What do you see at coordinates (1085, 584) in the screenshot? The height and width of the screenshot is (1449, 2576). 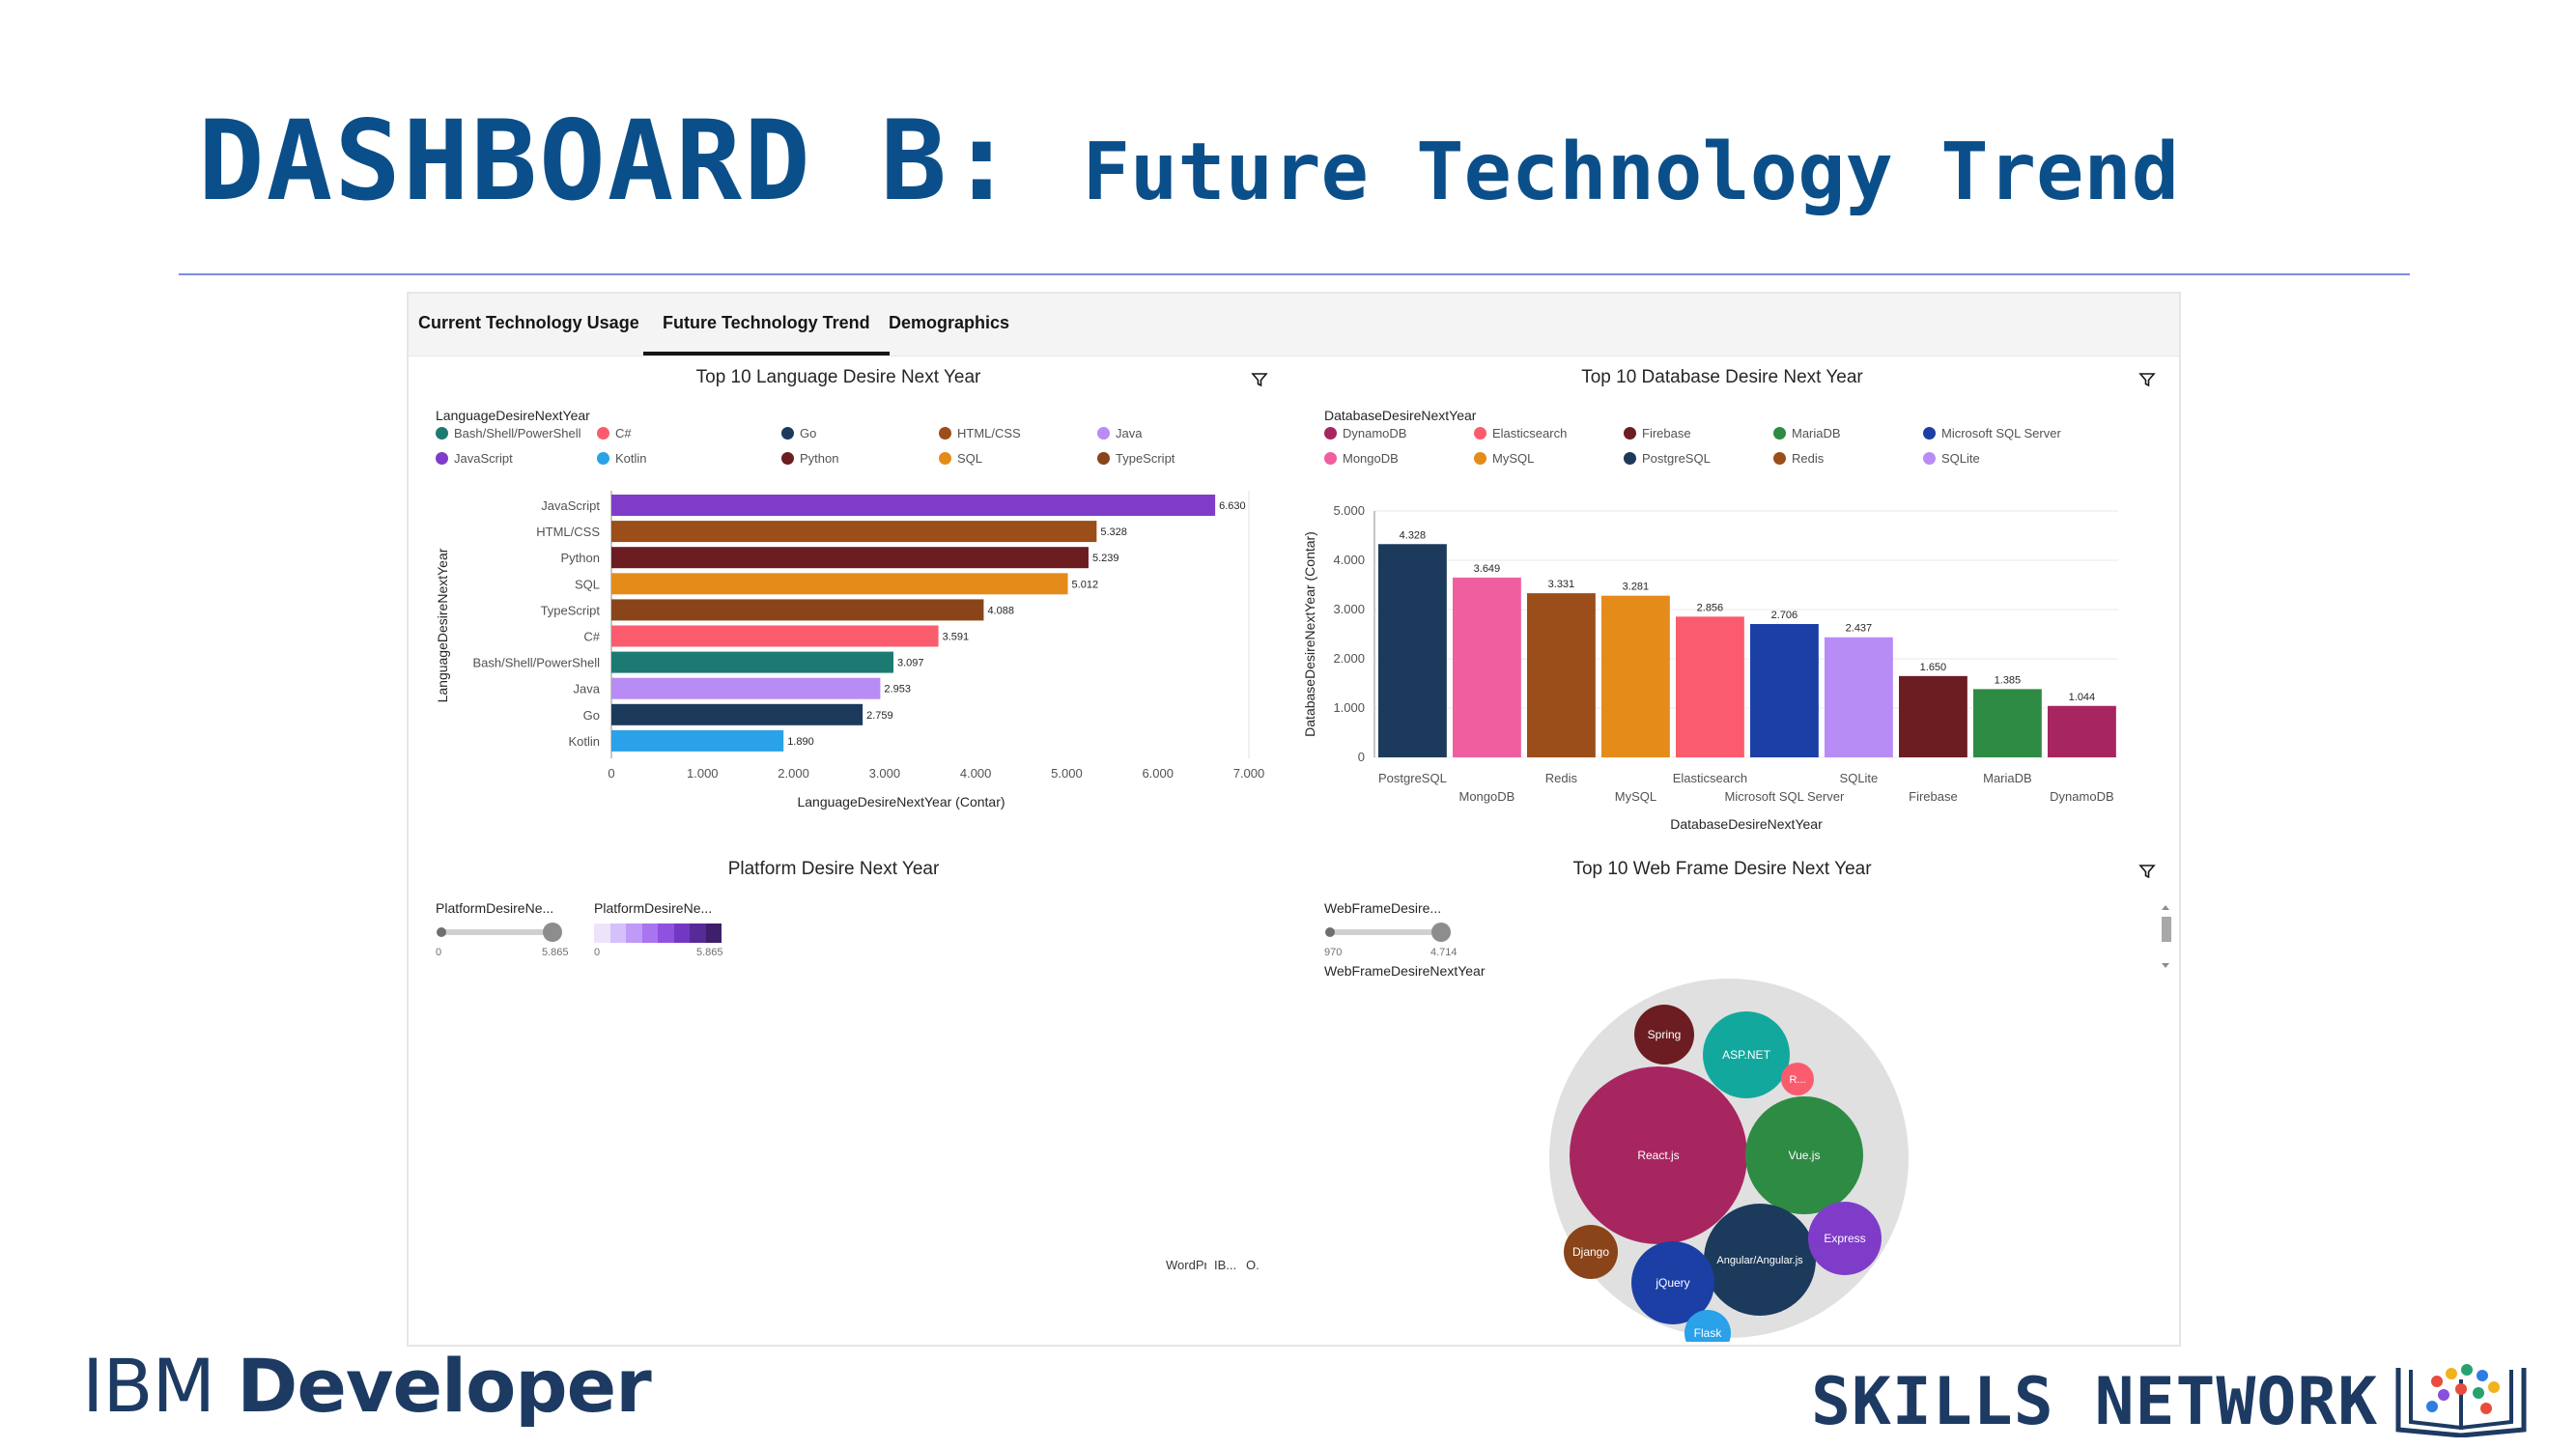 I see `value-label-sql: 5.012` at bounding box center [1085, 584].